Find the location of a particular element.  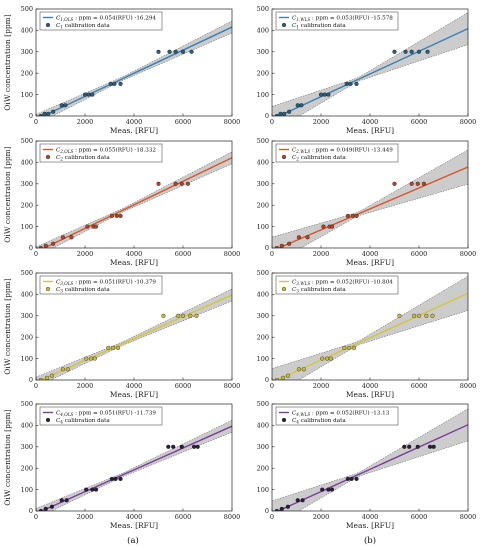

legend-data-label: C1 calibration data is located at coordinates (83, 26).